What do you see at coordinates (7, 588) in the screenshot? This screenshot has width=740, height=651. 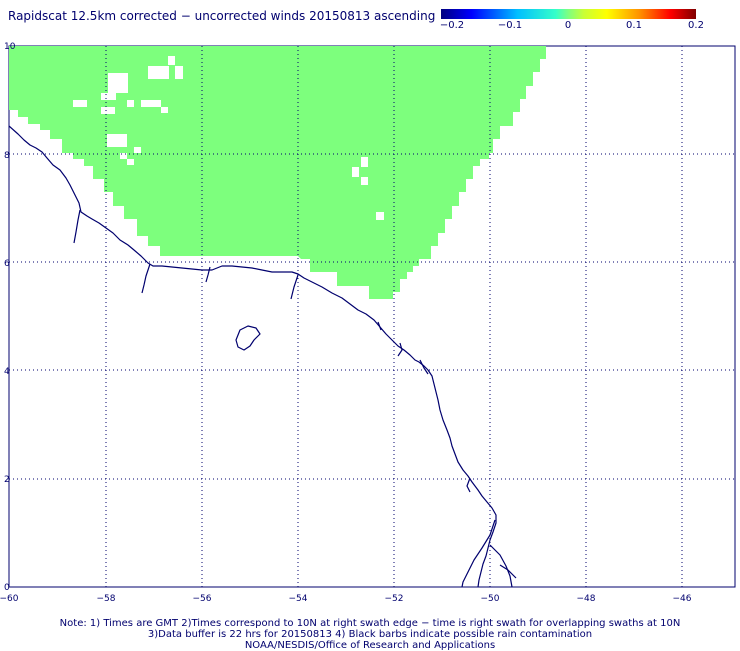 I see `y-tick-label: 0` at bounding box center [7, 588].